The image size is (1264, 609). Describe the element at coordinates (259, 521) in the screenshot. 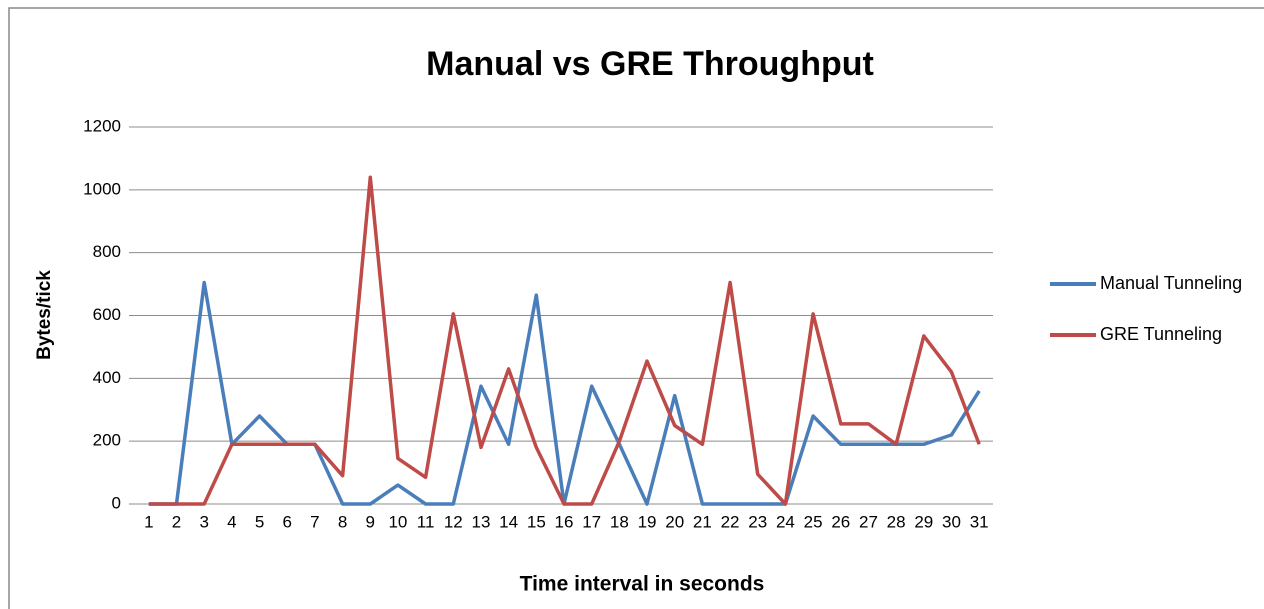

I see `x-tick-label: 5` at that location.